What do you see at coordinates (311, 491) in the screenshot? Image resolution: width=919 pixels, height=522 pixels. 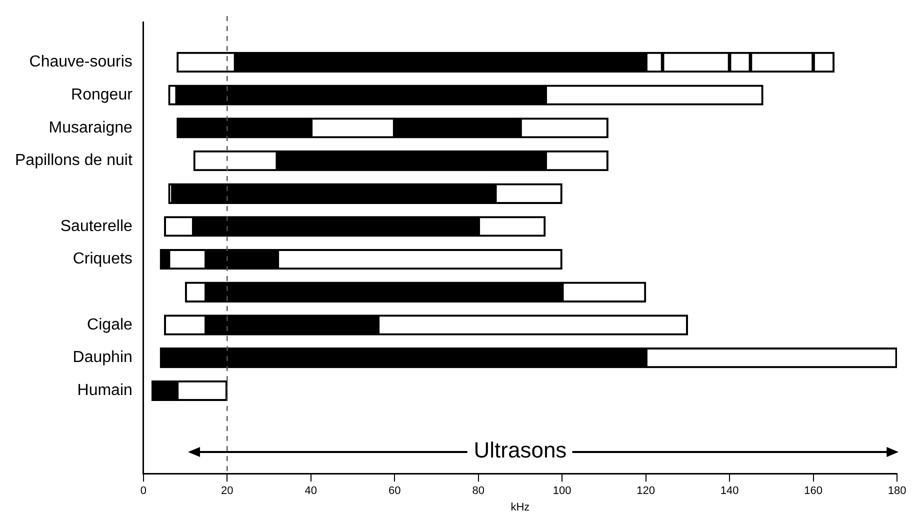 I see `x-tick-label: 40` at bounding box center [311, 491].